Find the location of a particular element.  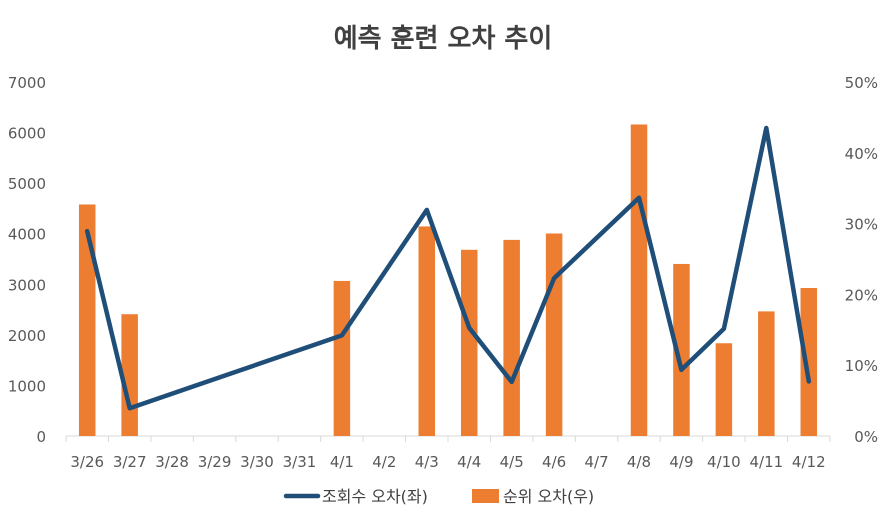

x-axis-tick-label: 4/12 is located at coordinates (809, 462).